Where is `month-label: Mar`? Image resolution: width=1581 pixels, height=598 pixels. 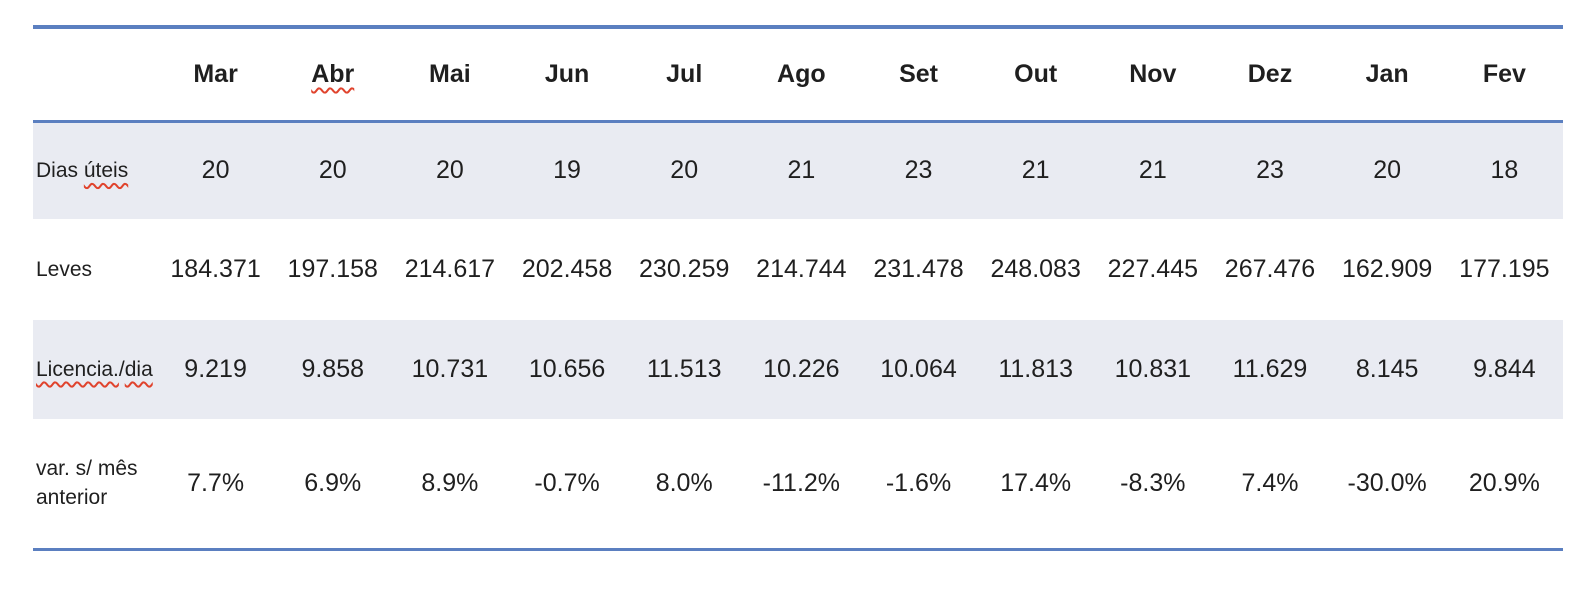 month-label: Mar is located at coordinates (215, 73).